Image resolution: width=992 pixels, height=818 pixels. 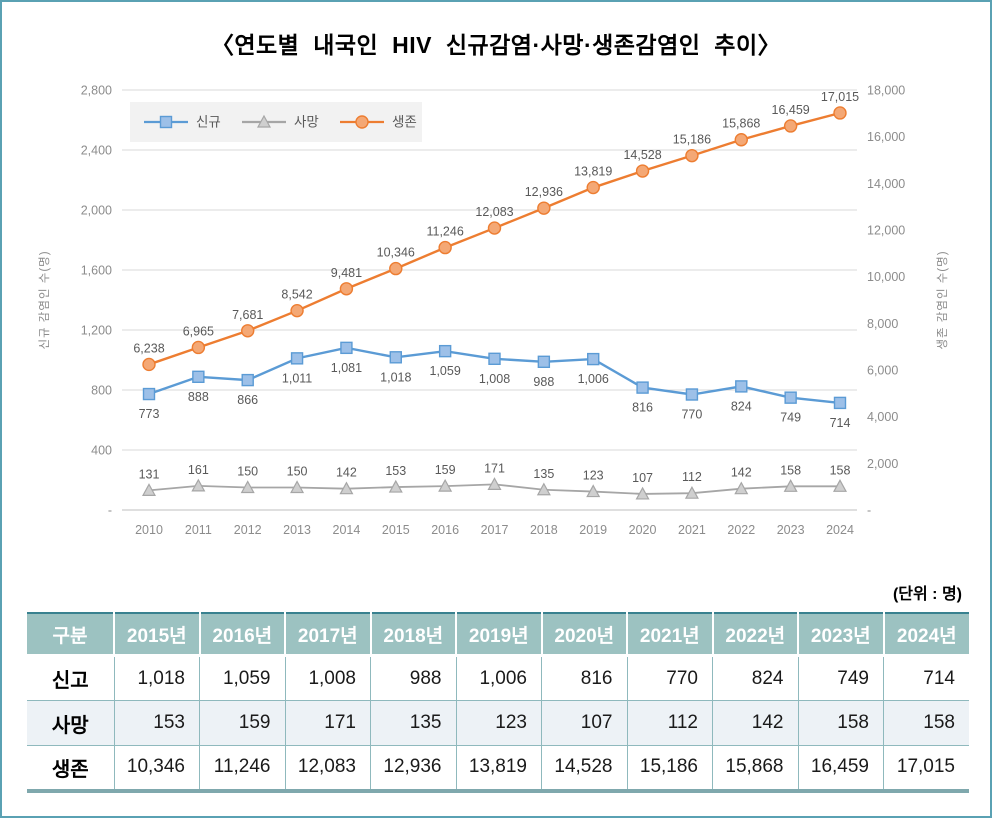 What do you see at coordinates (44, 299) in the screenshot?
I see `left-axis-title: 신규 감염인 수(명)` at bounding box center [44, 299].